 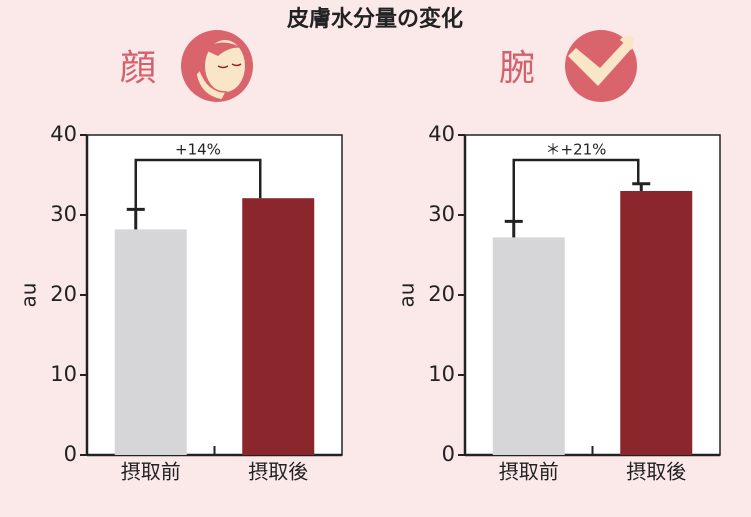 What do you see at coordinates (576, 150) in the screenshot?
I see `annotation: ＊+21%` at bounding box center [576, 150].